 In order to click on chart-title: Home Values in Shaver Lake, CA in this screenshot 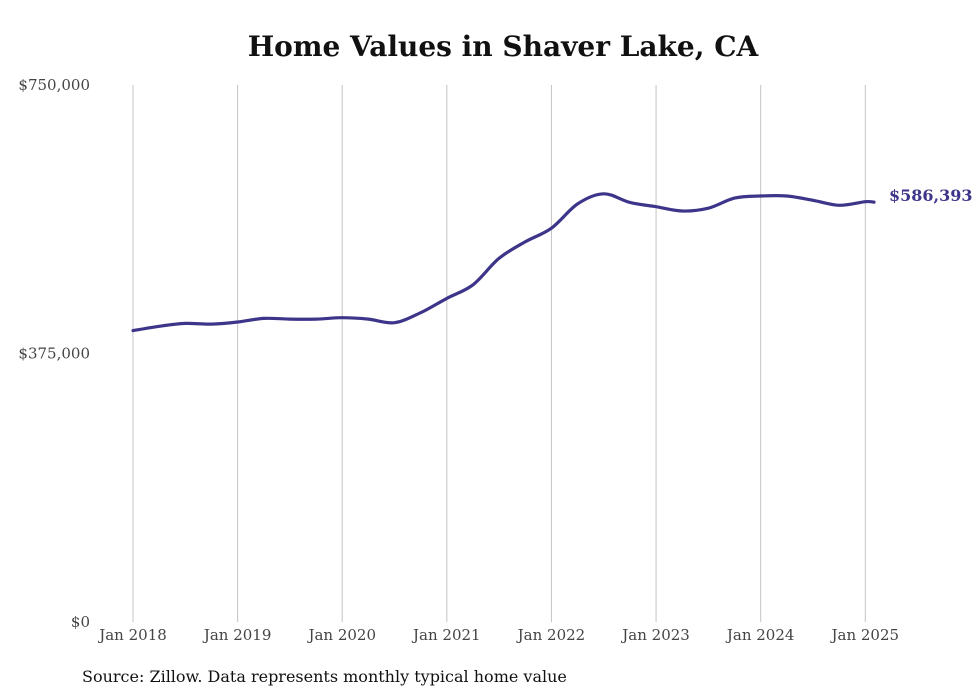, I will do `click(503, 46)`.